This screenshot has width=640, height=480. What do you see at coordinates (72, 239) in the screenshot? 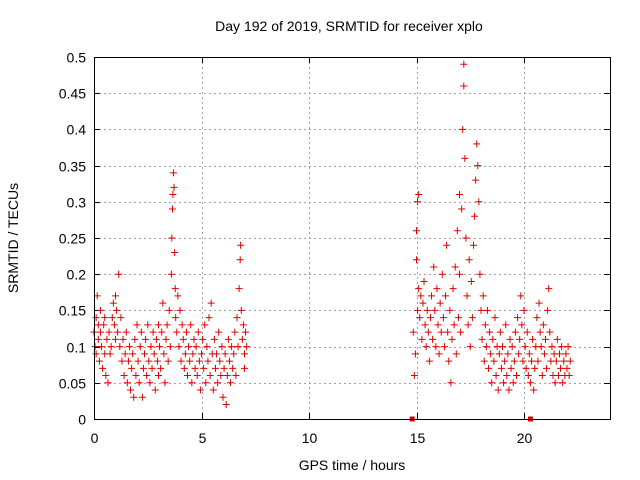
I see `y-tick-label: 0.25` at bounding box center [72, 239].